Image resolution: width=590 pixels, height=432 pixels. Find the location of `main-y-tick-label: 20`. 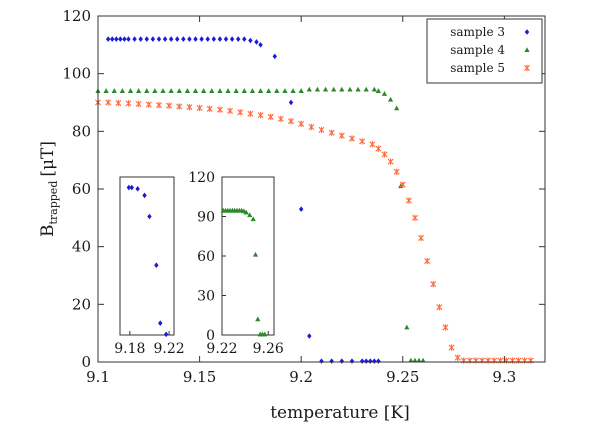

main-y-tick-label: 20 is located at coordinates (81, 304).